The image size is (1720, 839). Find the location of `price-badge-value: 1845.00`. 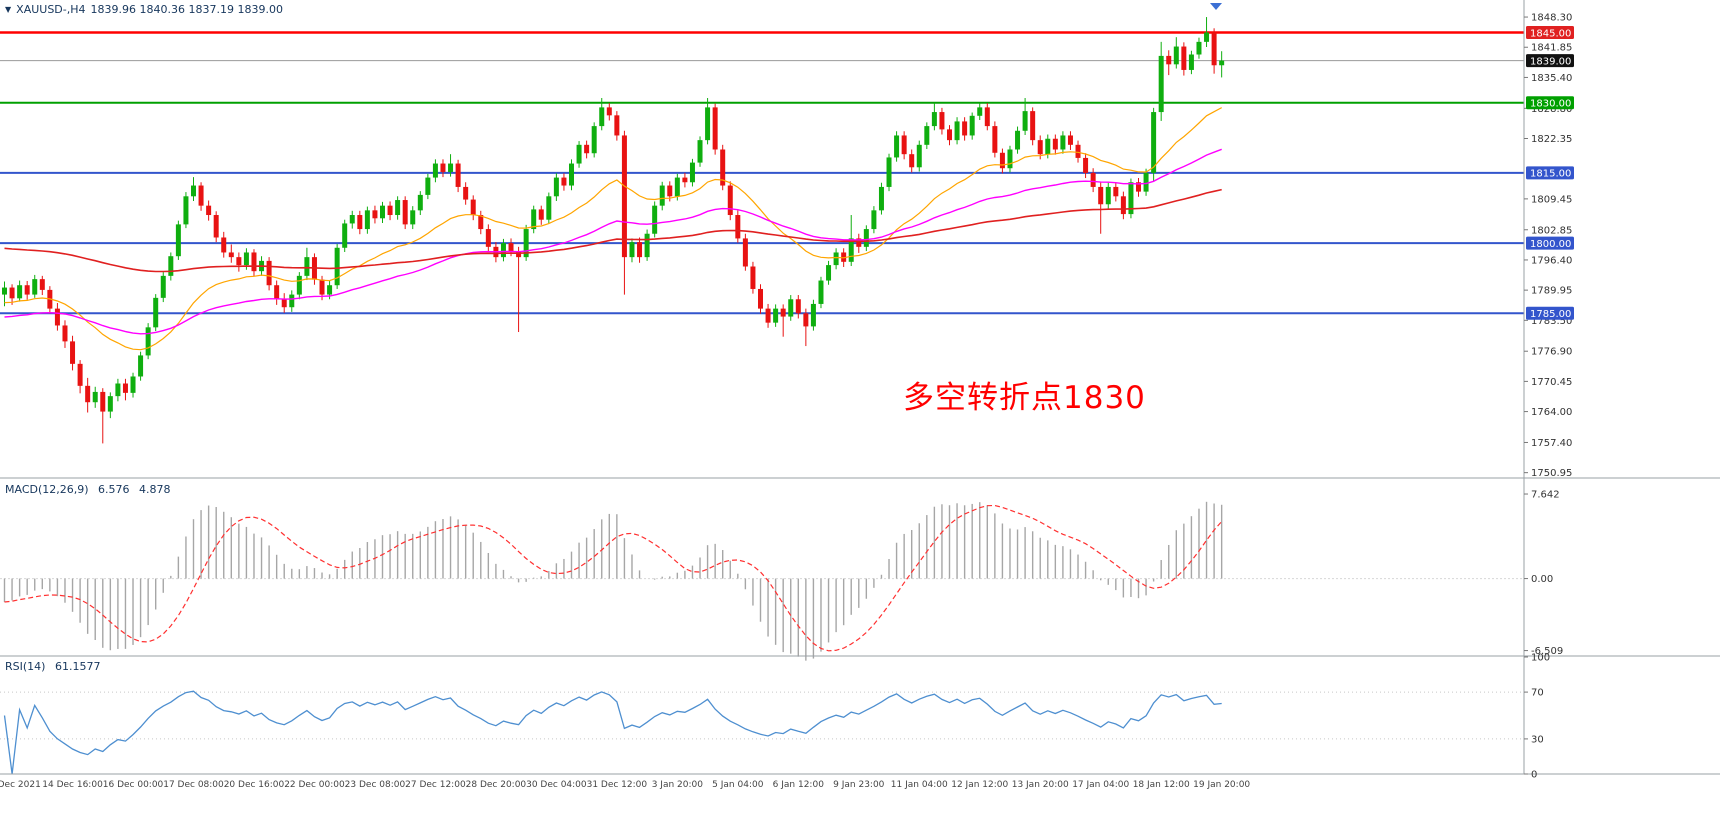

price-badge-value: 1845.00 is located at coordinates (1550, 33).